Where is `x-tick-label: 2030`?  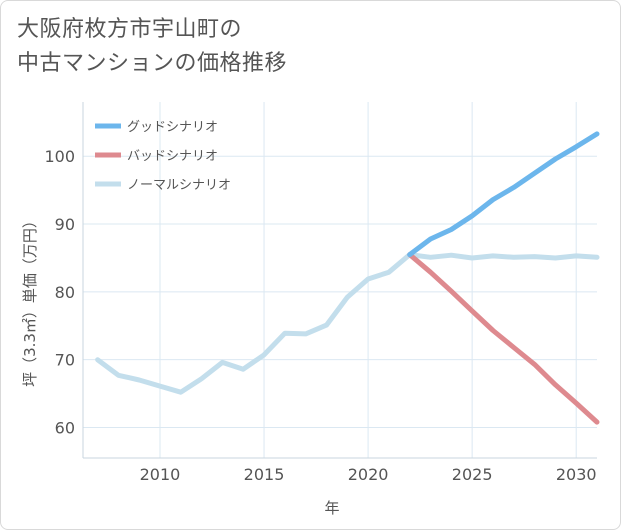
x-tick-label: 2030 is located at coordinates (576, 474).